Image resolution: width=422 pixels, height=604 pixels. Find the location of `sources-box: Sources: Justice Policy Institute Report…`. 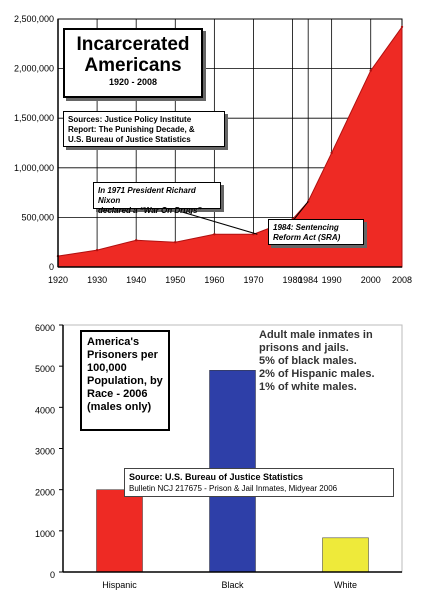

sources-box: Sources: Justice Policy Institute Report… is located at coordinates (144, 129).